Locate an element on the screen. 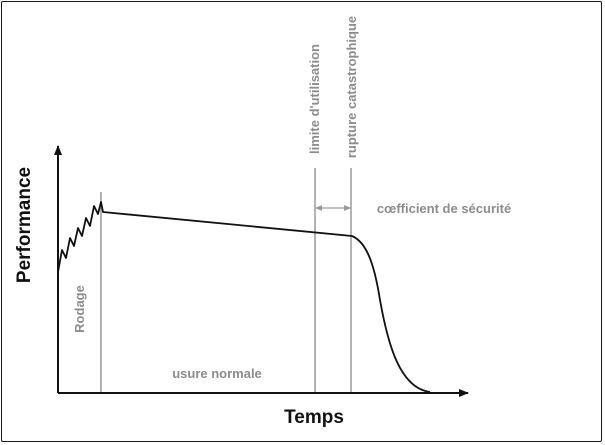 Image resolution: width=605 pixels, height=445 pixels. break-in-label: Rodage is located at coordinates (79, 309).